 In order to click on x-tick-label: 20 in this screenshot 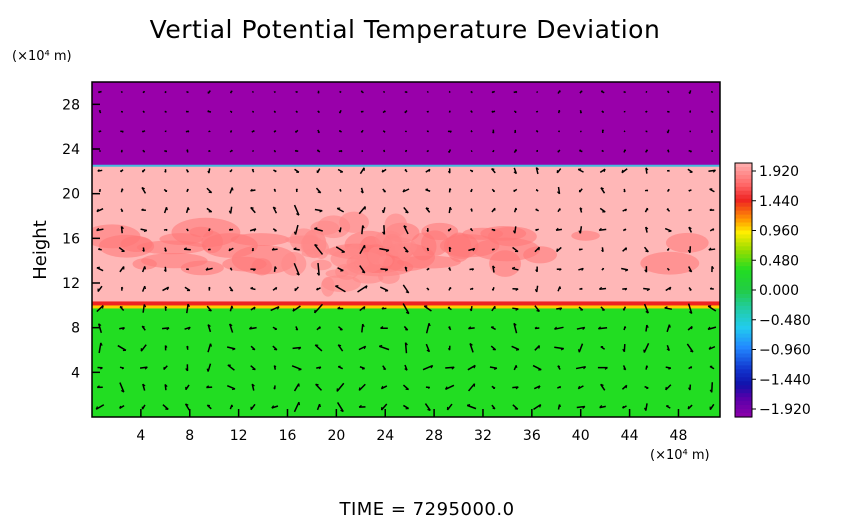, I will do `click(336, 436)`.